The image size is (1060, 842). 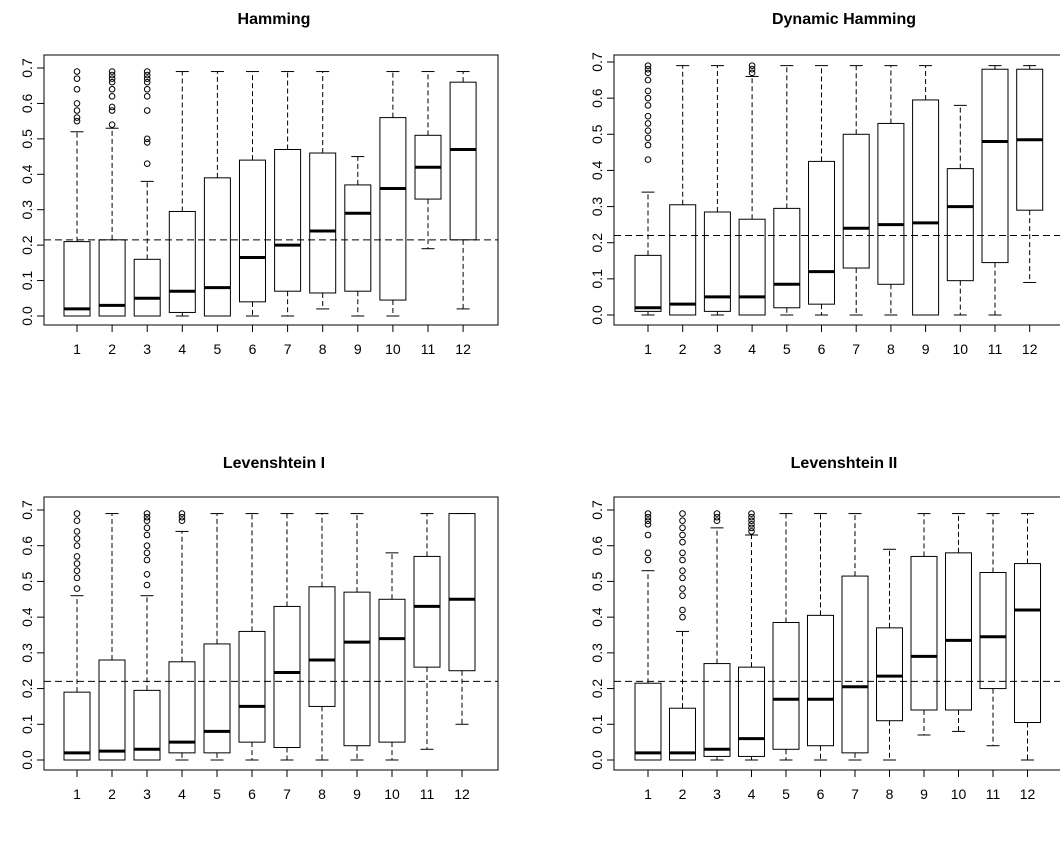 I want to click on chart-title: Hamming, so click(x=274, y=19).